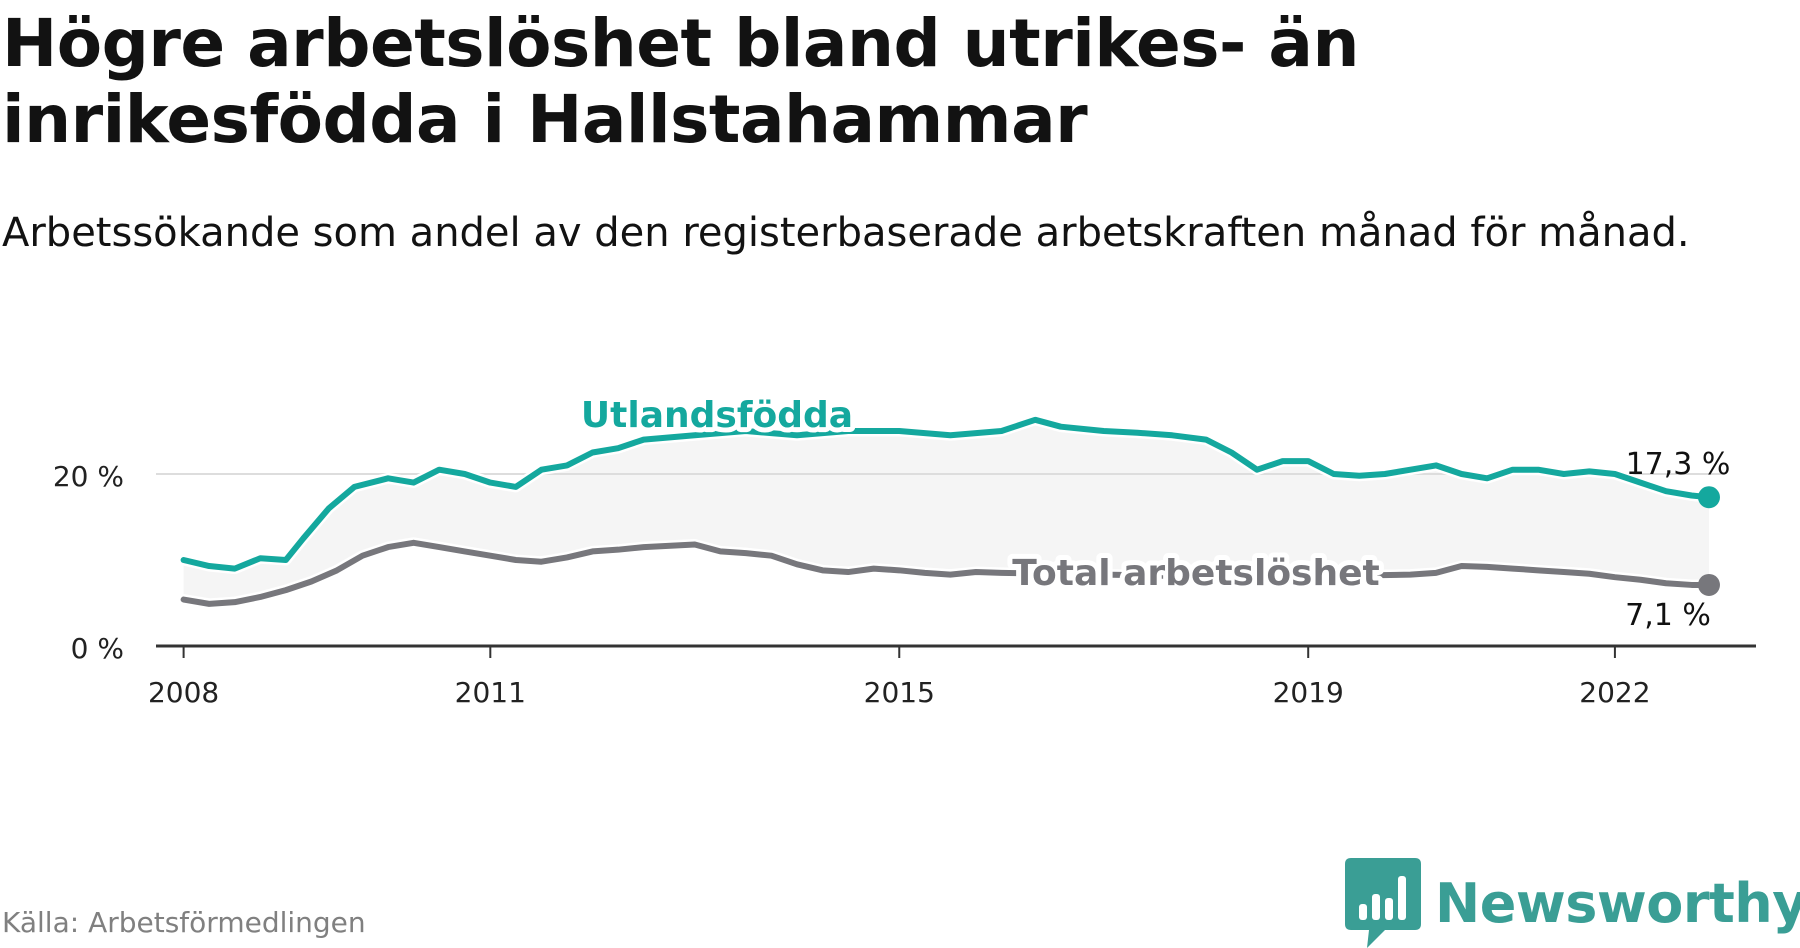 This screenshot has width=1800, height=948. What do you see at coordinates (88, 476) in the screenshot?
I see `y-tick-label: 20 %` at bounding box center [88, 476].